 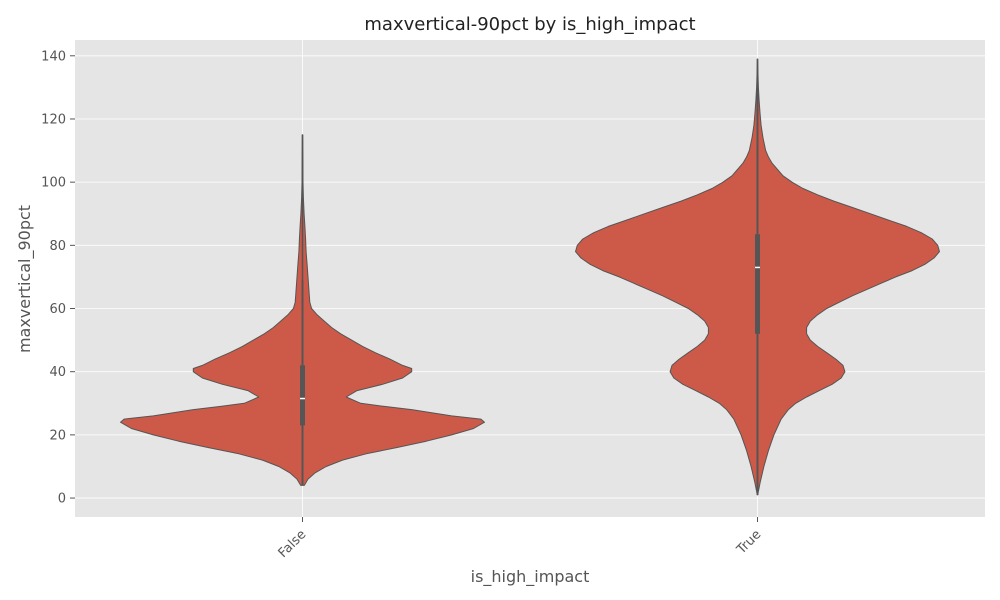 I want to click on y-tick-label: 140, so click(x=53, y=56).